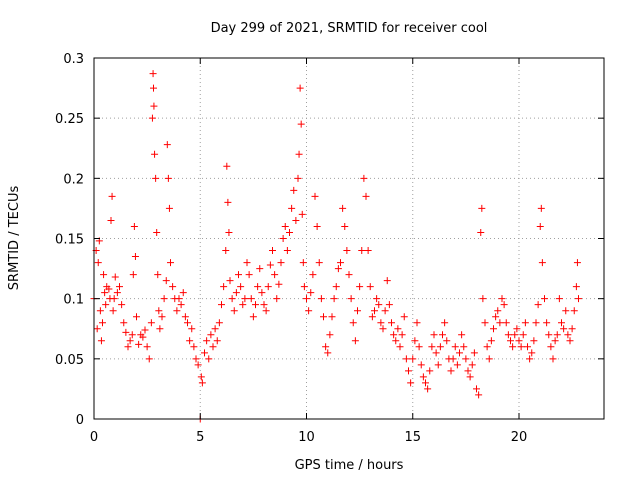 The width and height of the screenshot is (640, 480). Describe the element at coordinates (14, 238) in the screenshot. I see `y-axis-label: SRMTID / TECUs` at that location.